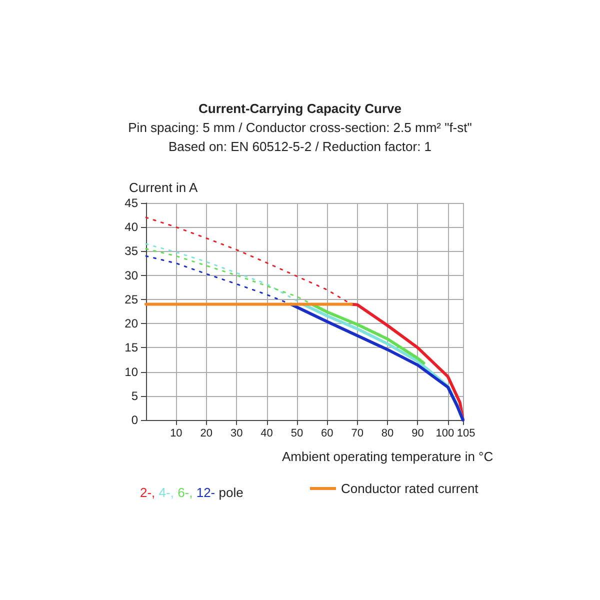 Image resolution: width=600 pixels, height=600 pixels. I want to click on x-tick-label: 105, so click(466, 434).